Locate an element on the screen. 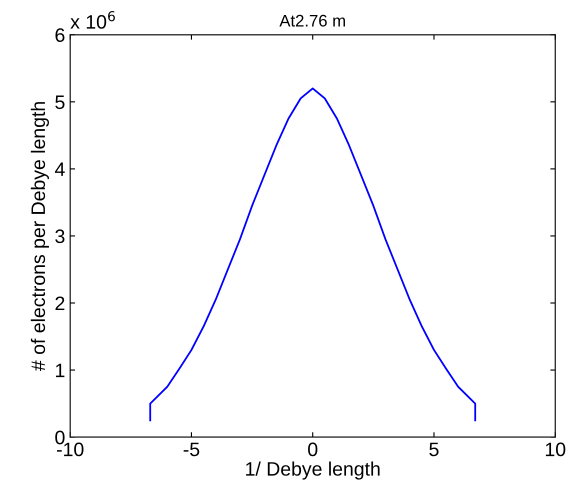  x-axis-title: 1/ Debye length is located at coordinates (313, 470).